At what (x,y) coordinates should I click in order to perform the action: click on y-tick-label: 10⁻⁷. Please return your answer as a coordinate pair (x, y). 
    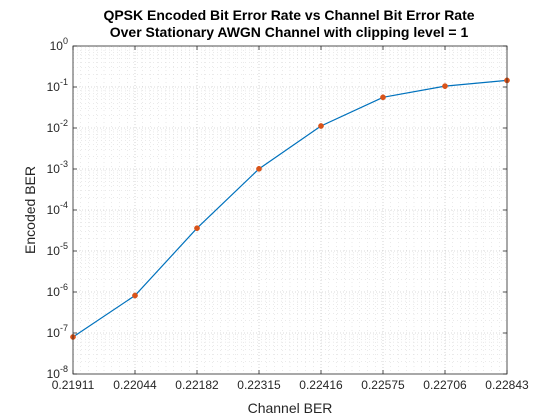
    Looking at the image, I should click on (57, 331).